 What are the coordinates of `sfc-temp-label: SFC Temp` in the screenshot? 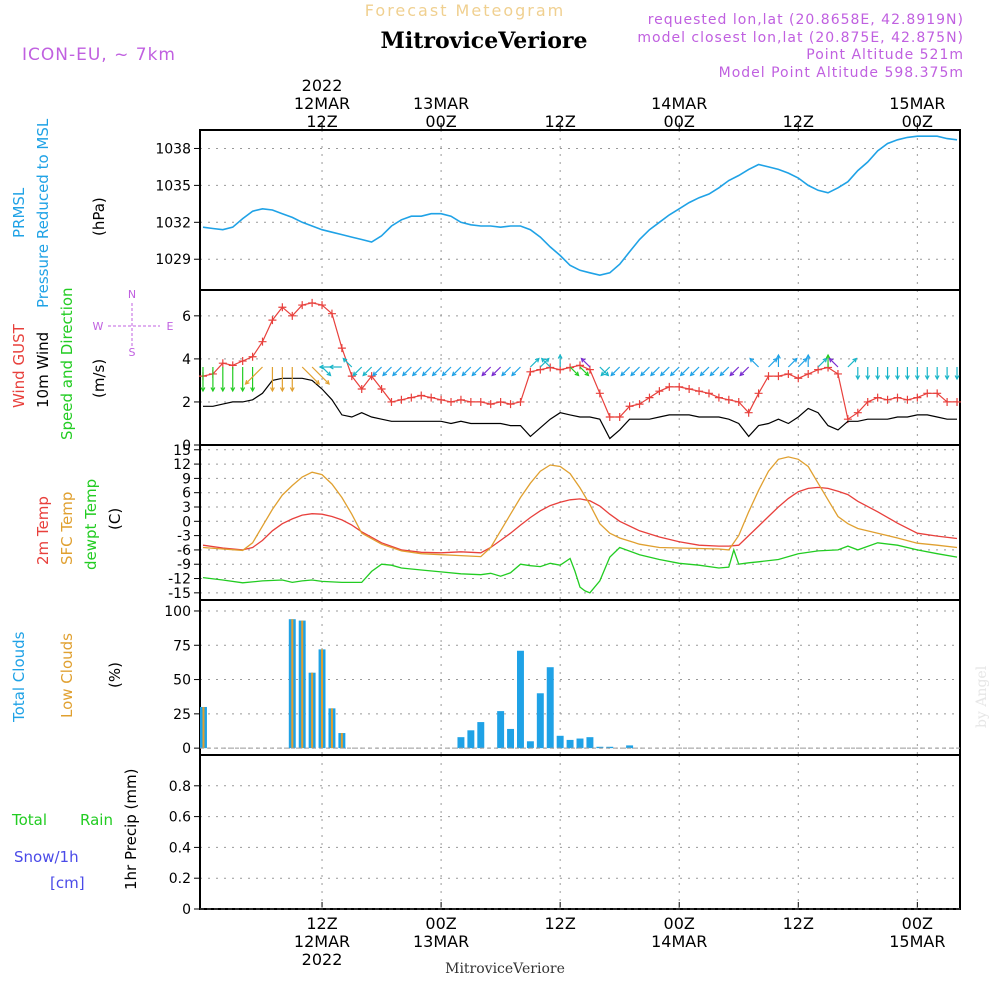 It's located at (67, 528).